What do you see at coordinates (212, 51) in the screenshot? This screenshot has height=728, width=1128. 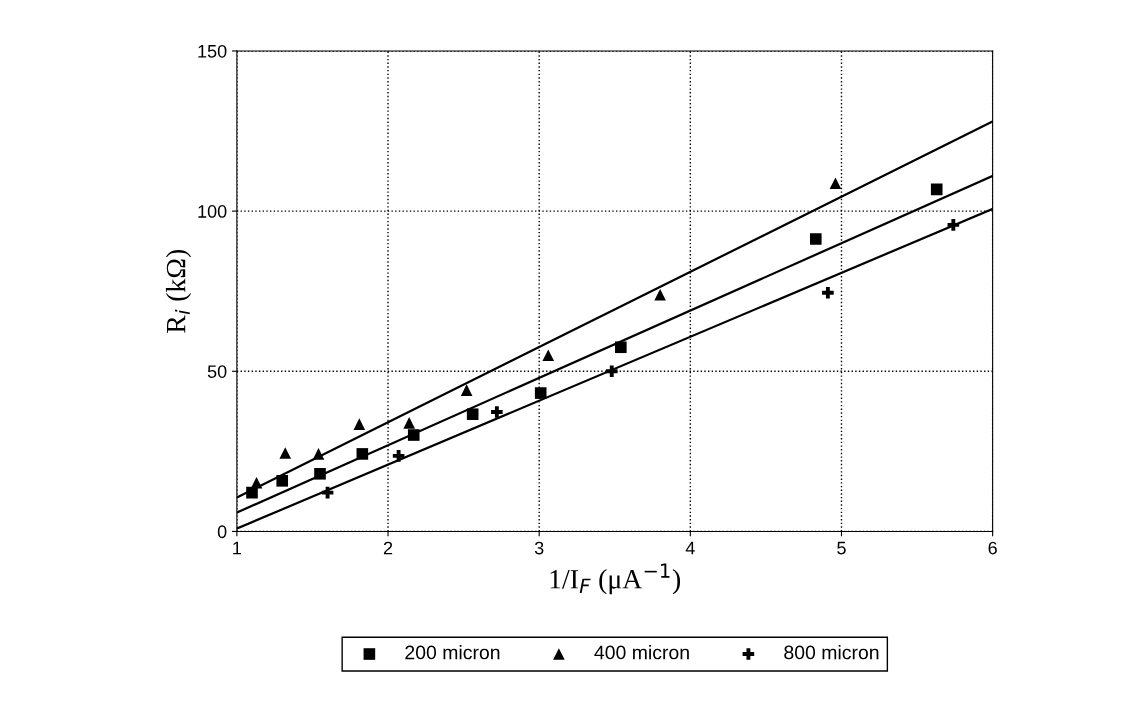 I see `y-tick-label: 150` at bounding box center [212, 51].